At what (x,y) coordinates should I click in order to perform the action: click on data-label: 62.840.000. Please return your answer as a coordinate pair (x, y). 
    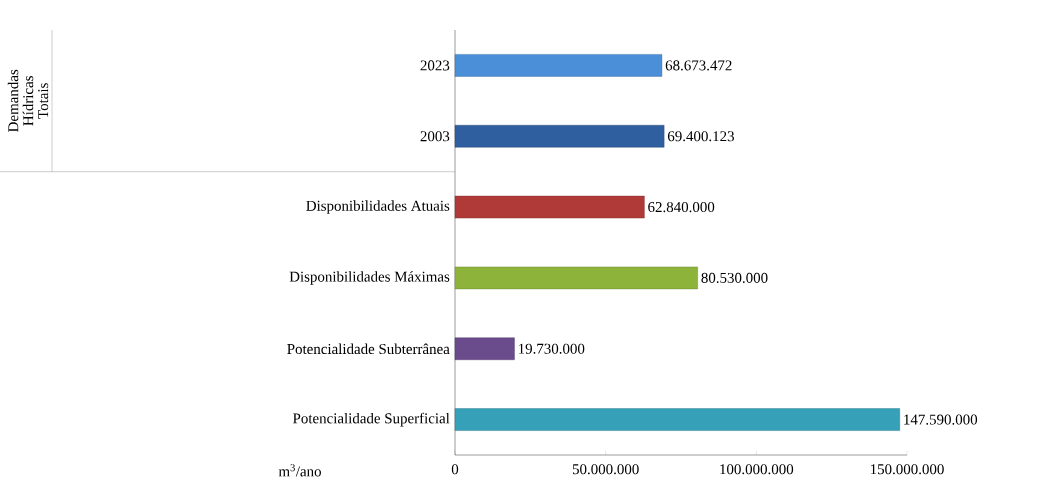
    Looking at the image, I should click on (681, 207).